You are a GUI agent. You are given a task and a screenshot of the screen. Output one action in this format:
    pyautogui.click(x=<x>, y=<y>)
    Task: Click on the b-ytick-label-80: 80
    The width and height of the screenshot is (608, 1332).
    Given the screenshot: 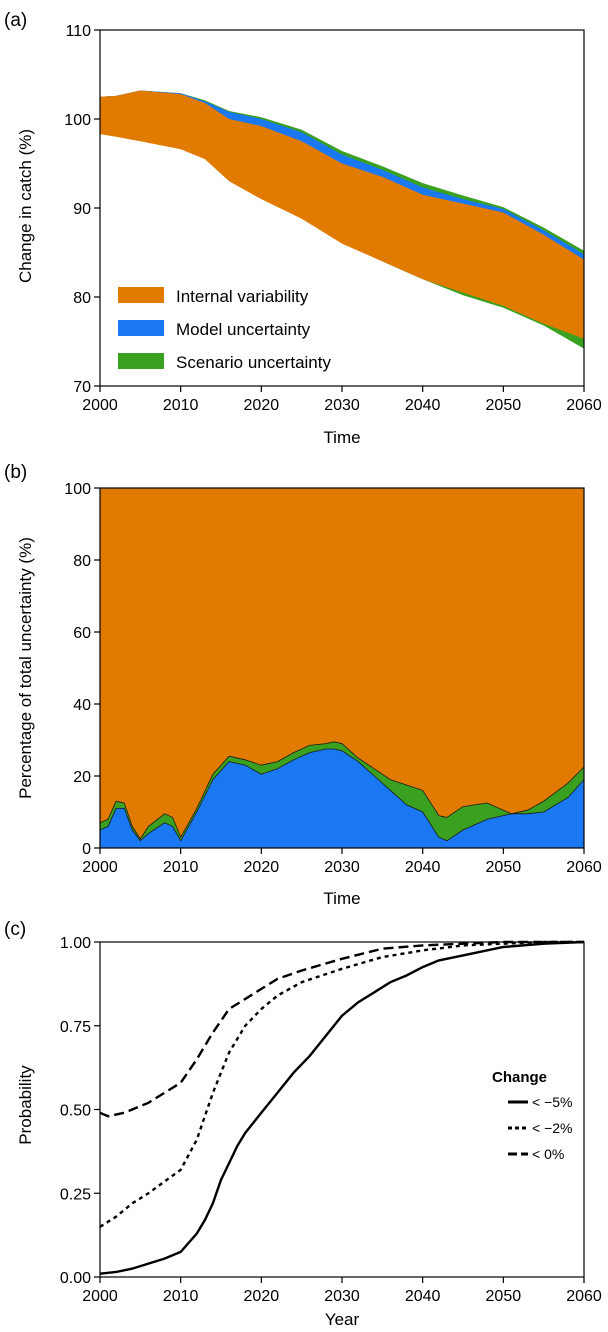 What is the action you would take?
    pyautogui.click(x=82, y=561)
    